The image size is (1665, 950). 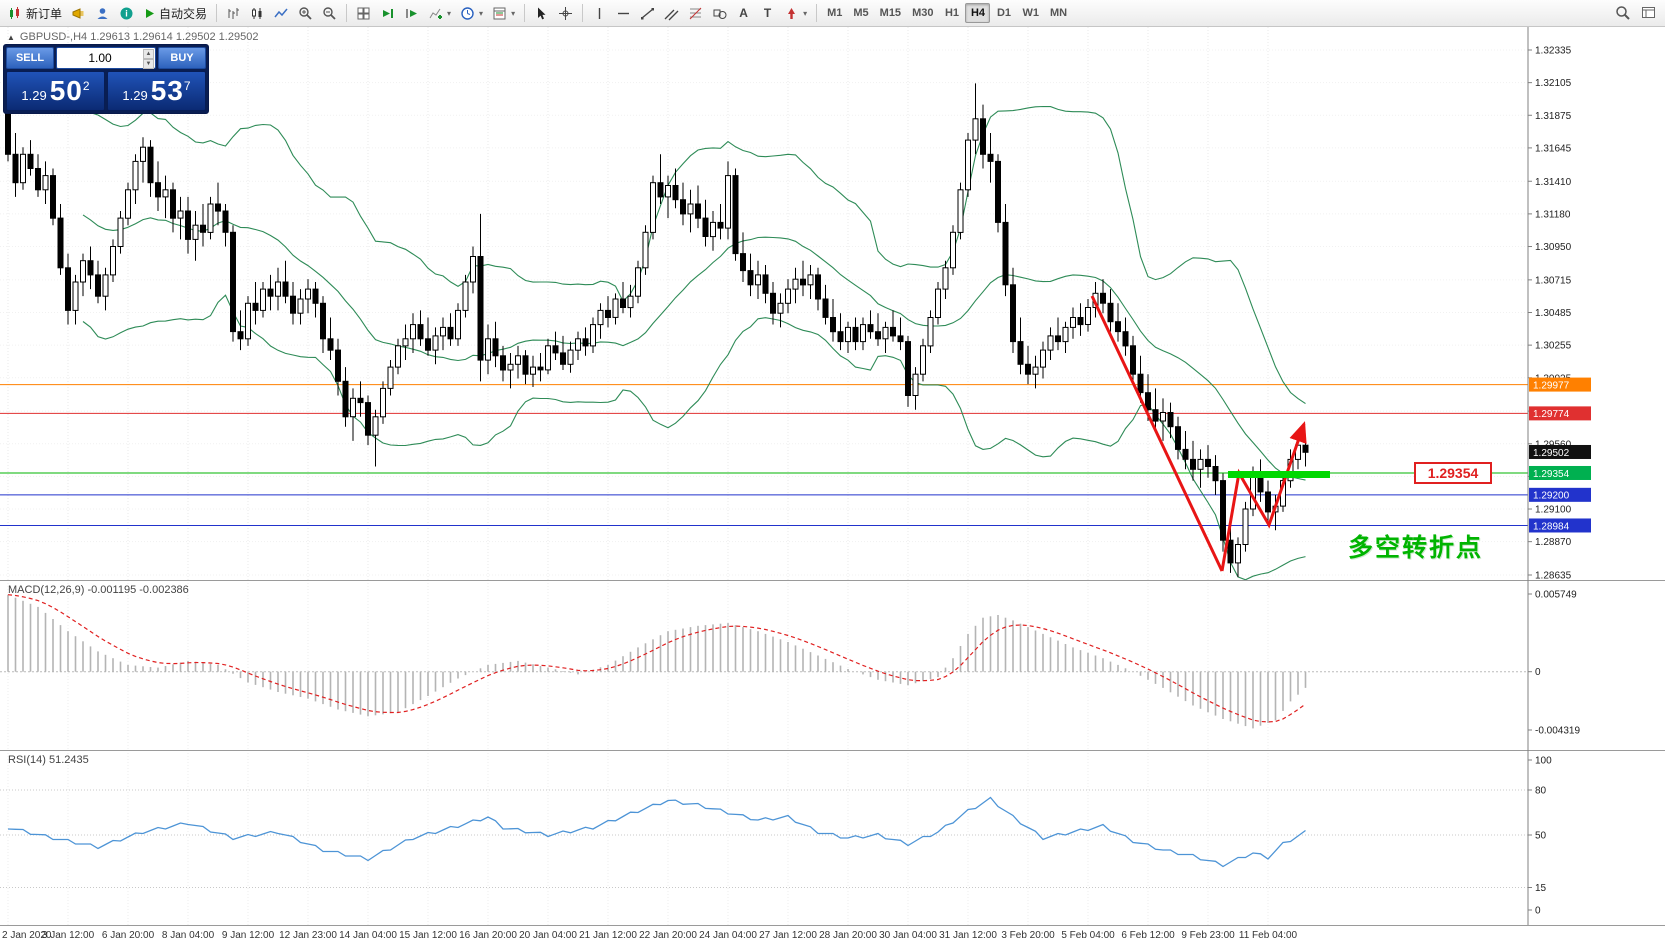 What do you see at coordinates (135, 95) in the screenshot?
I see `buy-price-prefix: 1.29` at bounding box center [135, 95].